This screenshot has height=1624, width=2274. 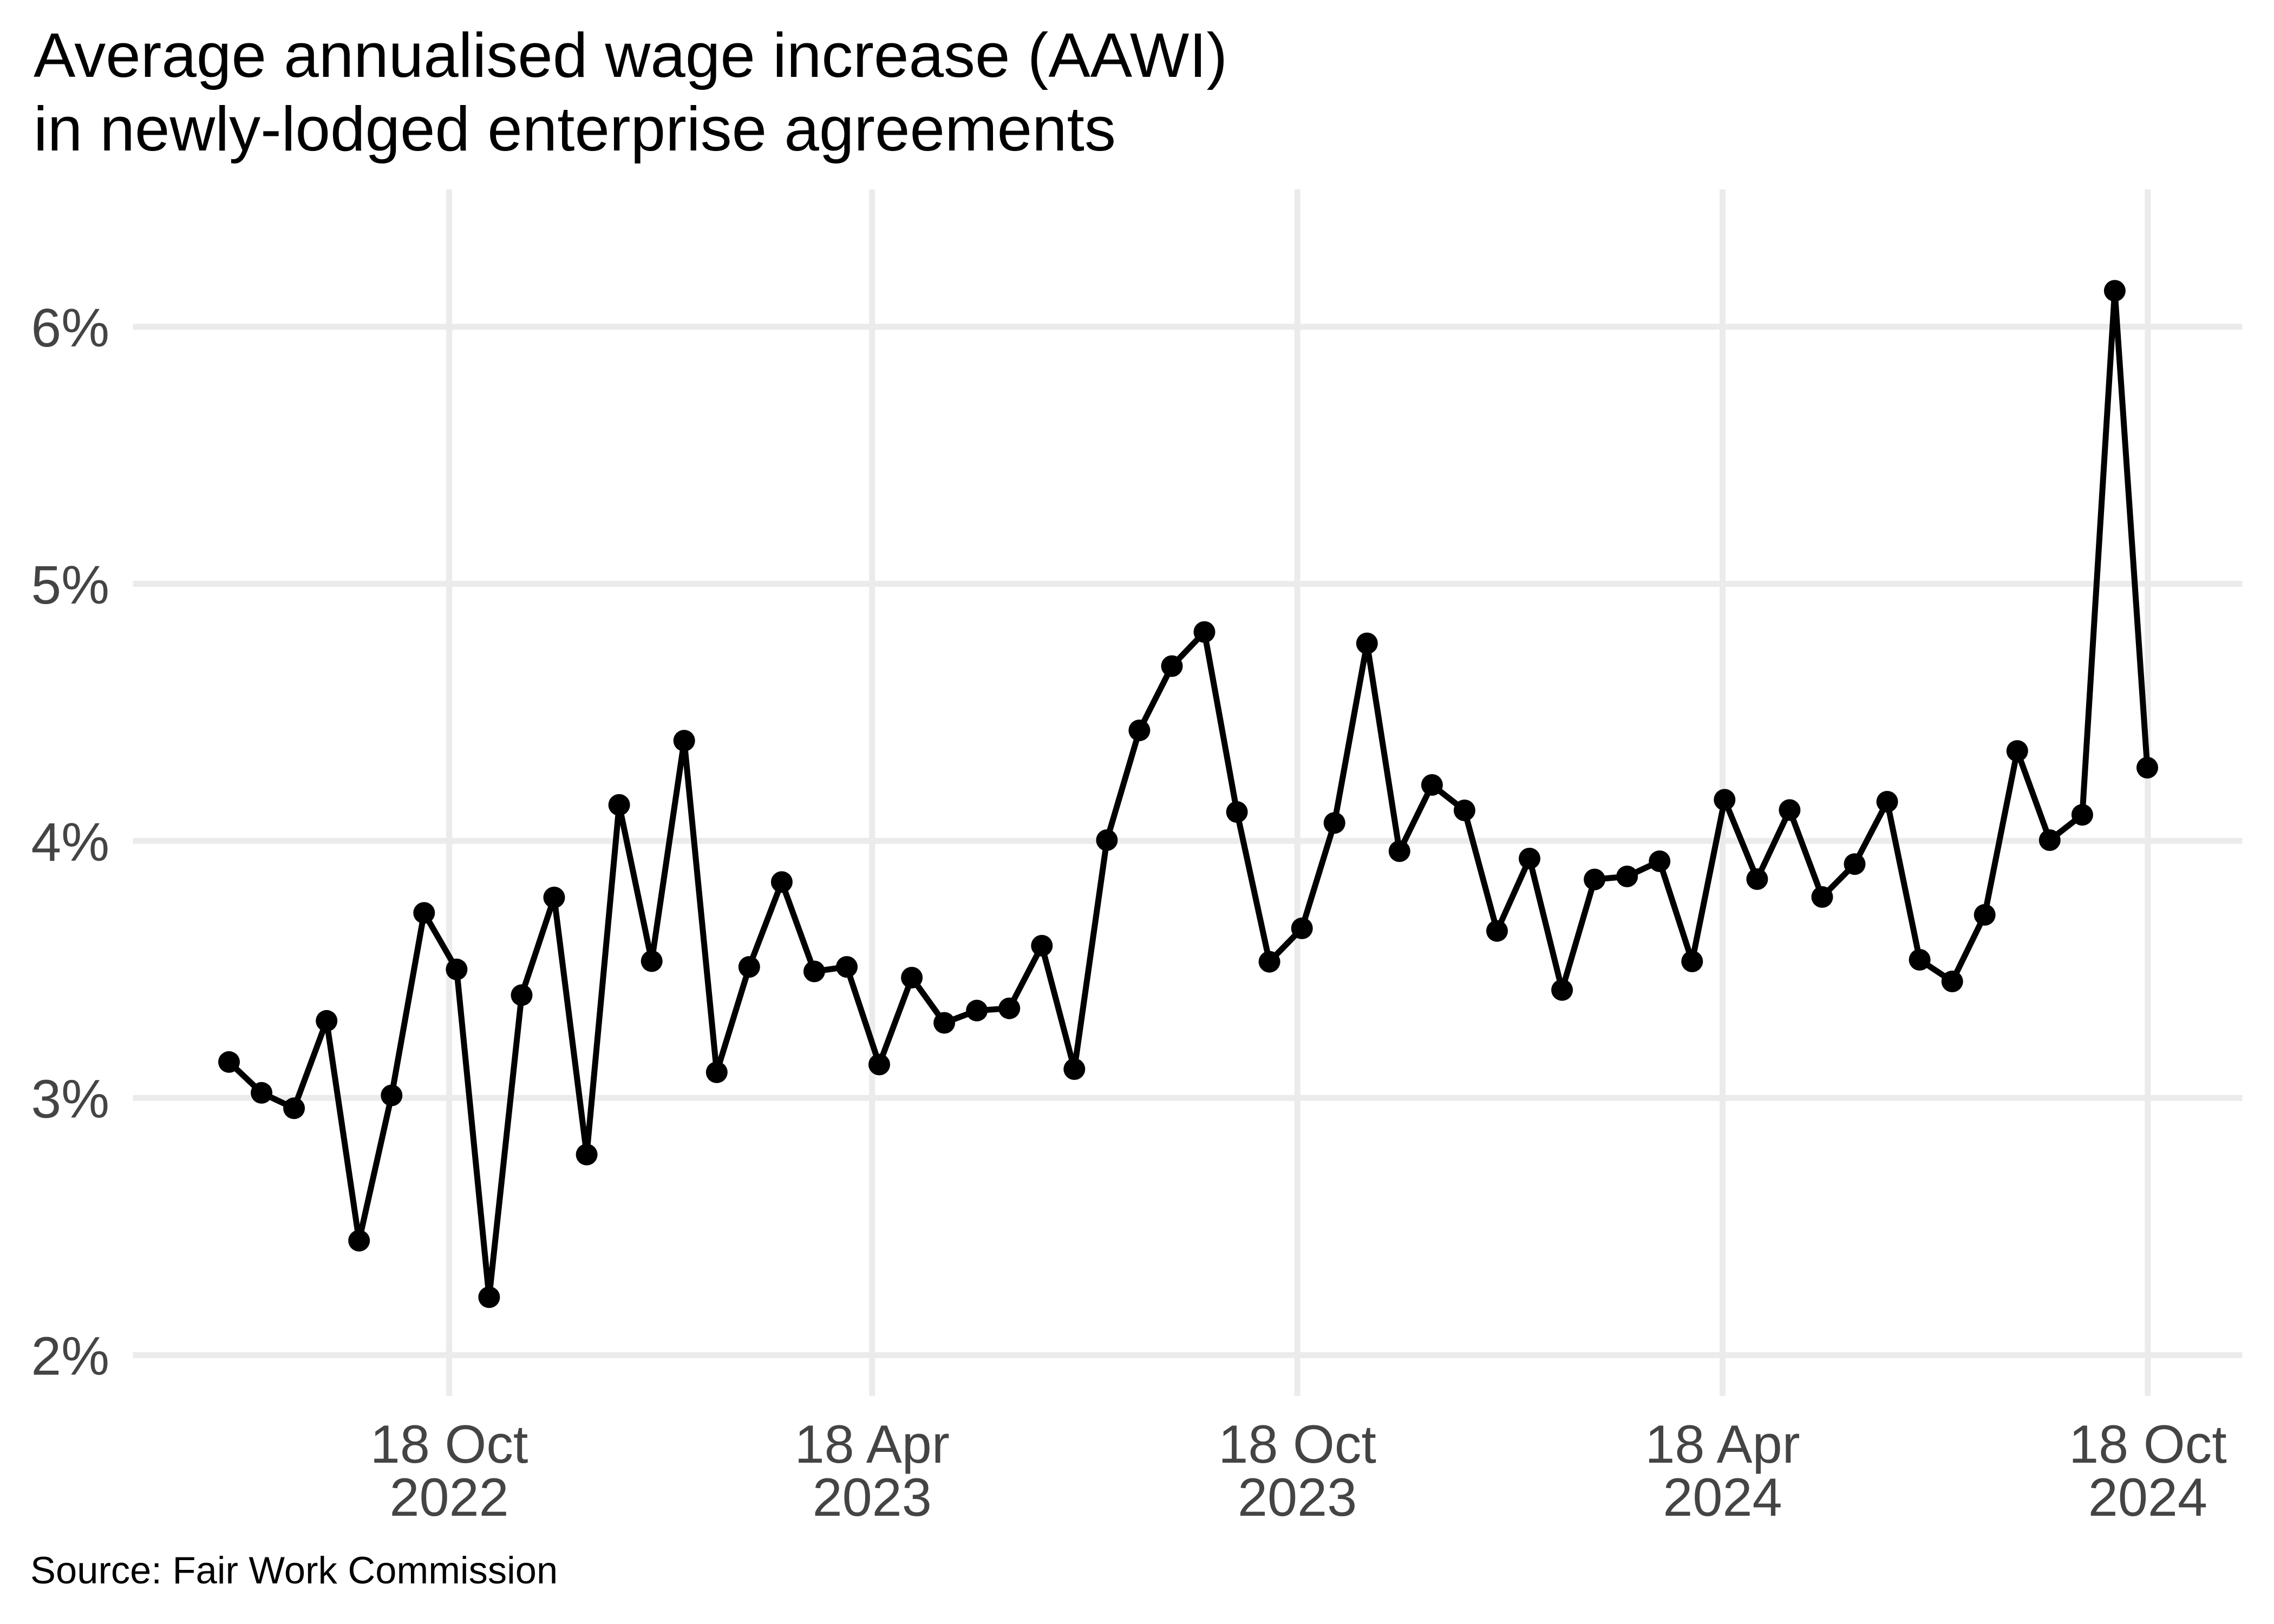 What do you see at coordinates (449, 1497) in the screenshot?
I see `svg-text: 2022` at bounding box center [449, 1497].